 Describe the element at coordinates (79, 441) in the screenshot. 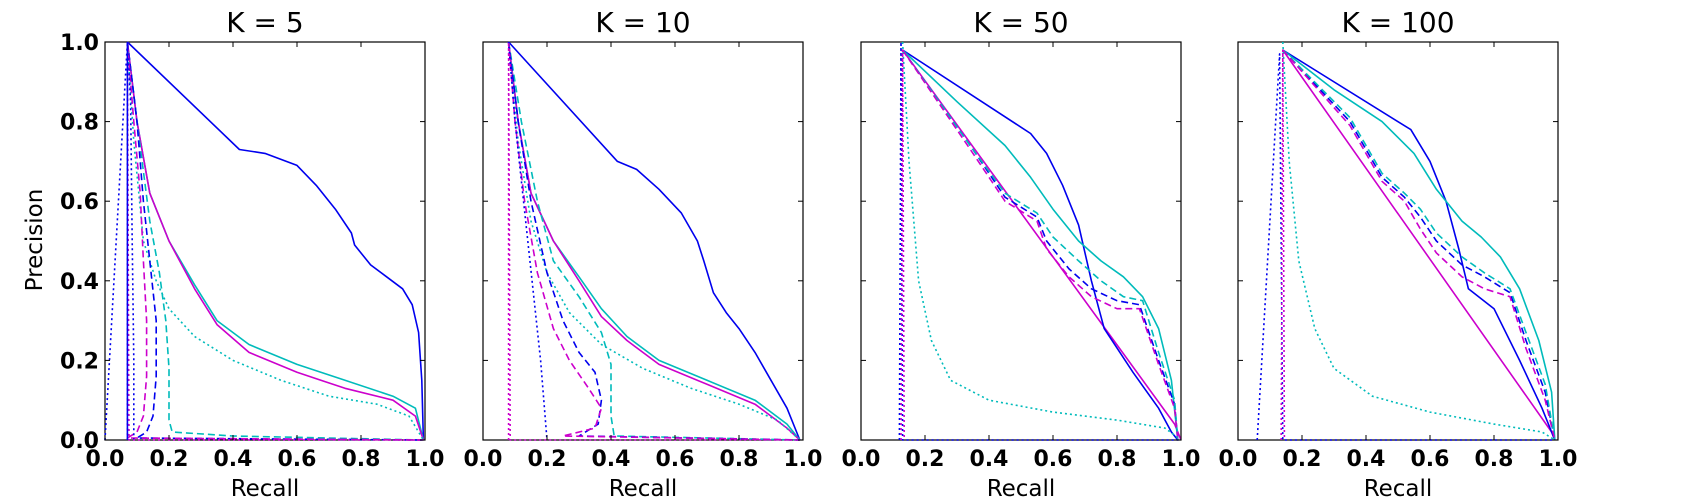

I see `y-tick-label: 0.0` at that location.